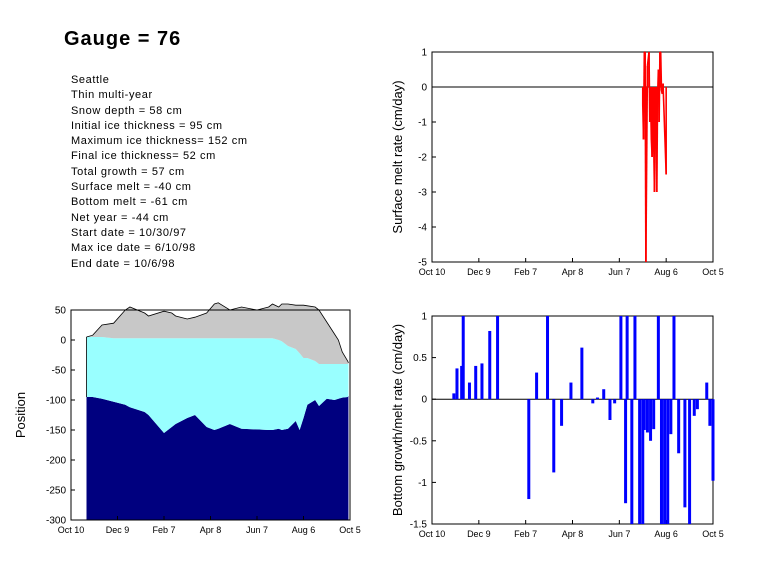 The width and height of the screenshot is (760, 570). Describe the element at coordinates (257, 530) in the screenshot. I see `x-tick-label: Jun 7` at that location.